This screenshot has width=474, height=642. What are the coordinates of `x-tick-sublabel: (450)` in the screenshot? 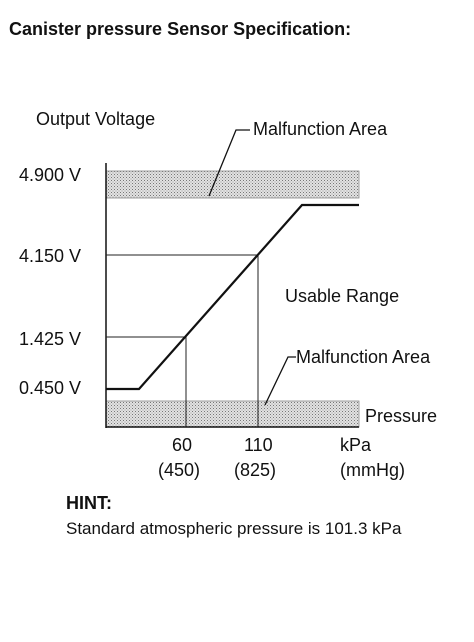 It's located at (179, 470).